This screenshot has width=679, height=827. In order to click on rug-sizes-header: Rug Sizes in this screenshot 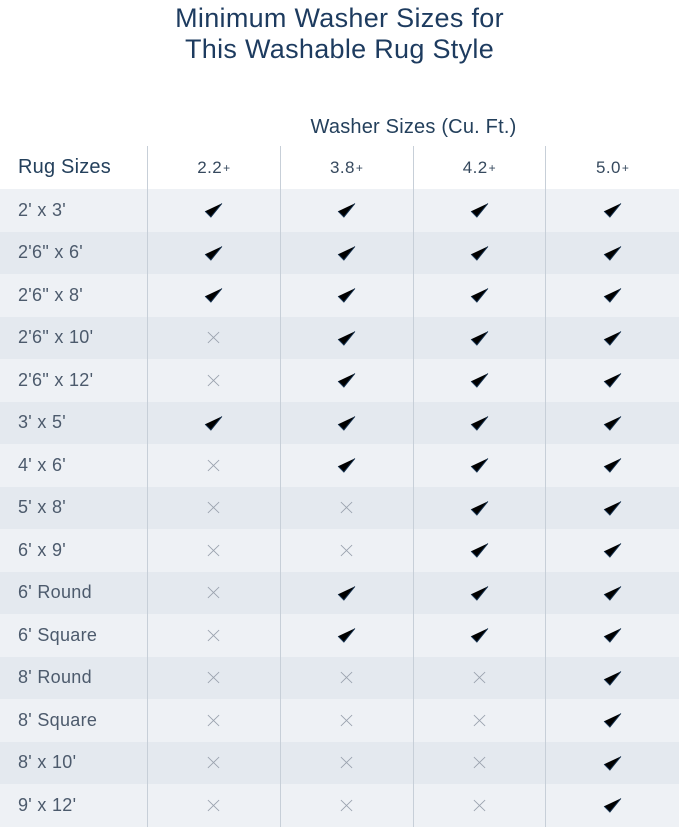, I will do `click(74, 167)`.